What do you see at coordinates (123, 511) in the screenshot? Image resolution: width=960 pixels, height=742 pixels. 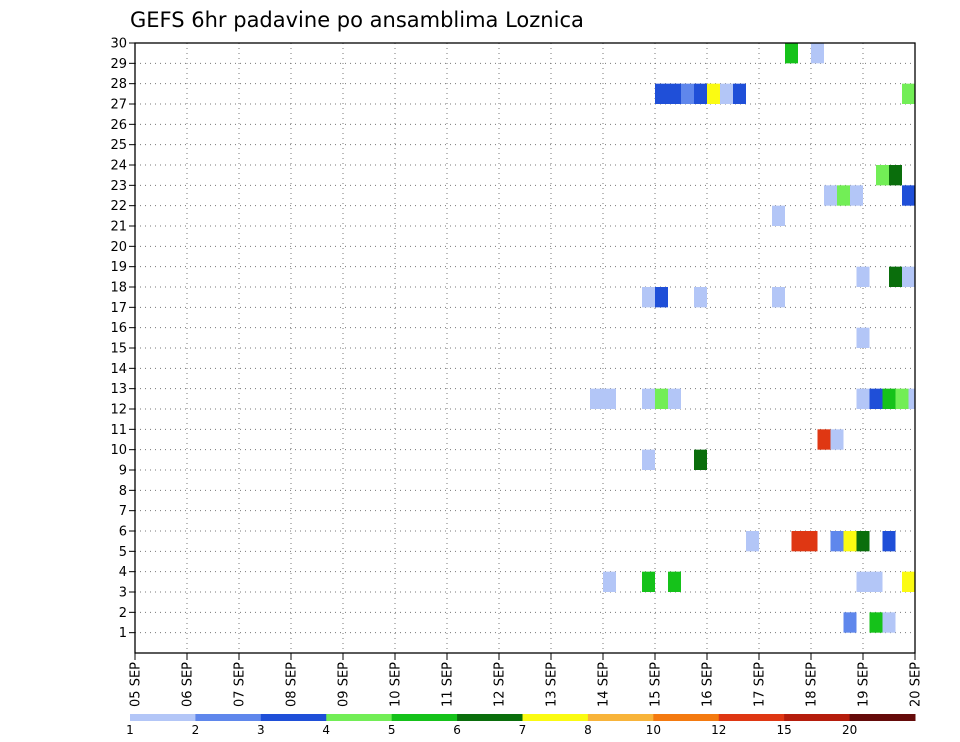 I see `y-tick-label: 7` at bounding box center [123, 511].